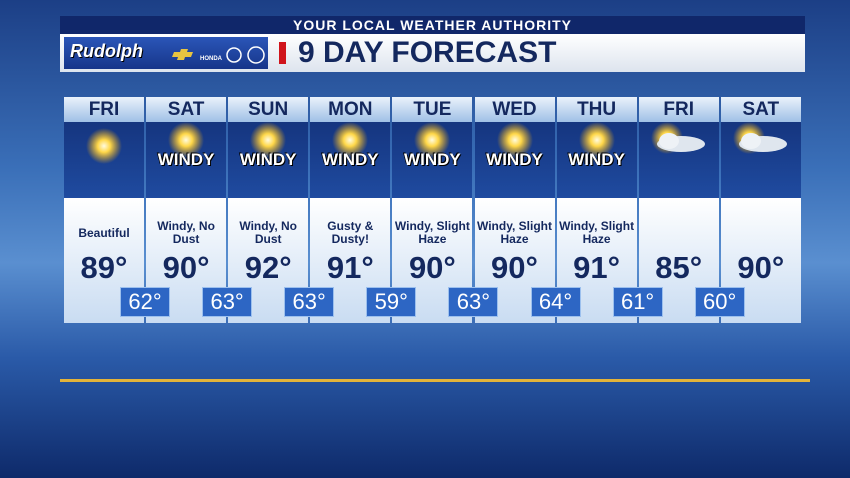 The height and width of the screenshot is (478, 850). What do you see at coordinates (104, 232) in the screenshot?
I see `condition: Beautiful` at bounding box center [104, 232].